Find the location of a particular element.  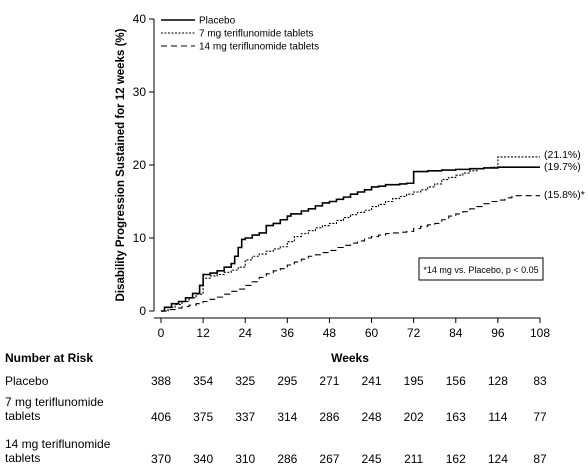

risk-cell: 241 is located at coordinates (372, 381).